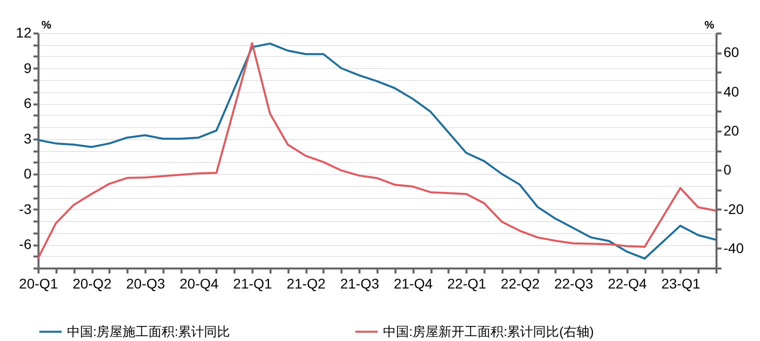  I want to click on x-tick-label: 21-Q3, so click(360, 284).